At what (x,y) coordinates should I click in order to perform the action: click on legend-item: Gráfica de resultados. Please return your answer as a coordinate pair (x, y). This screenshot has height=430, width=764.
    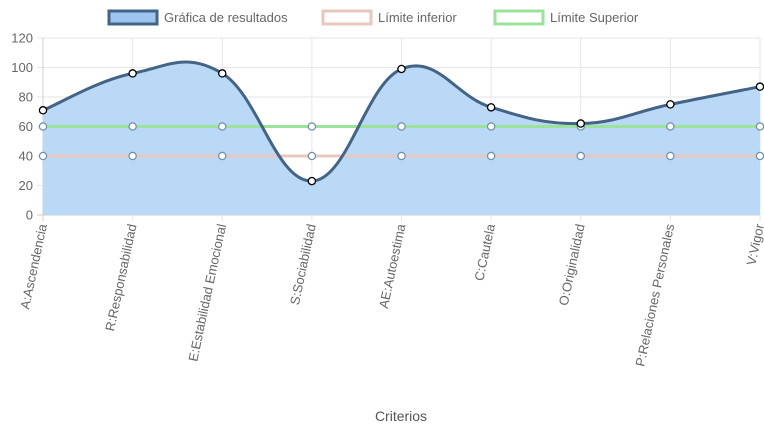
    Looking at the image, I should click on (197, 17).